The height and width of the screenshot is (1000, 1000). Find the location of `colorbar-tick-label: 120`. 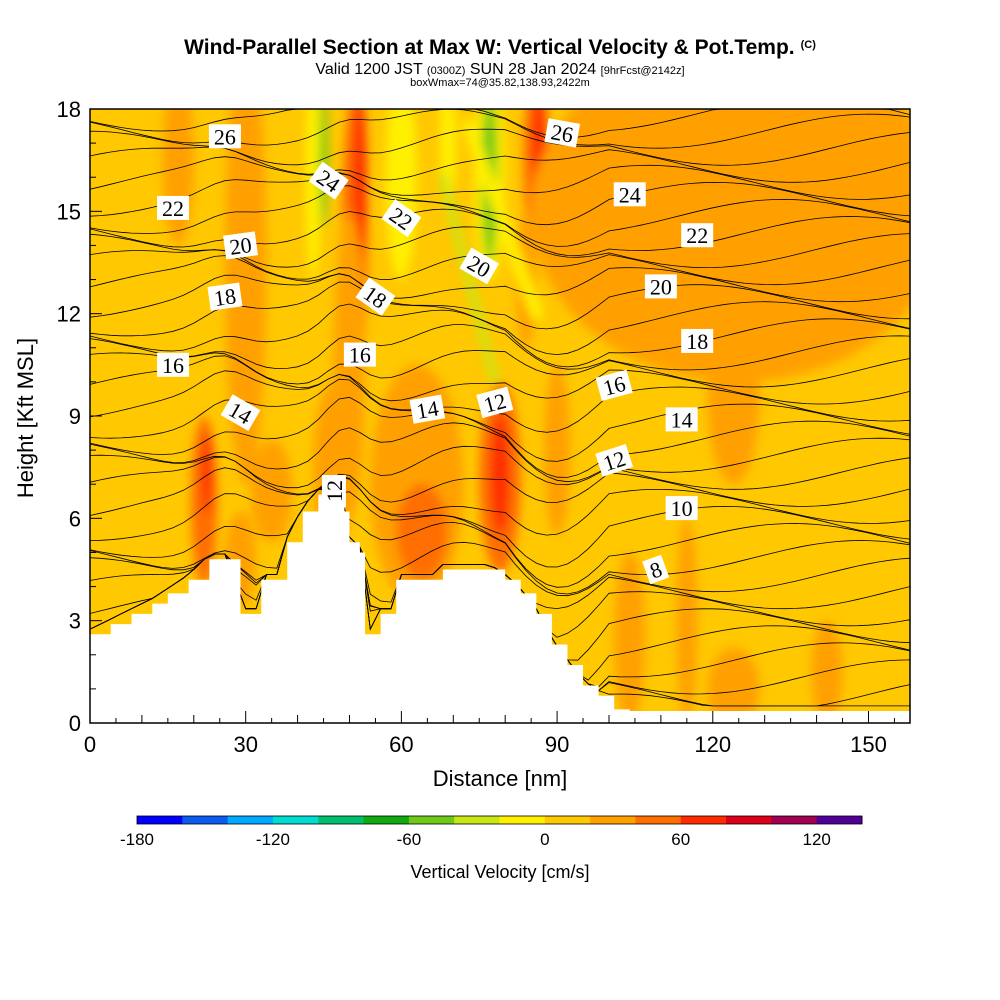

colorbar-tick-label: 120 is located at coordinates (817, 839).